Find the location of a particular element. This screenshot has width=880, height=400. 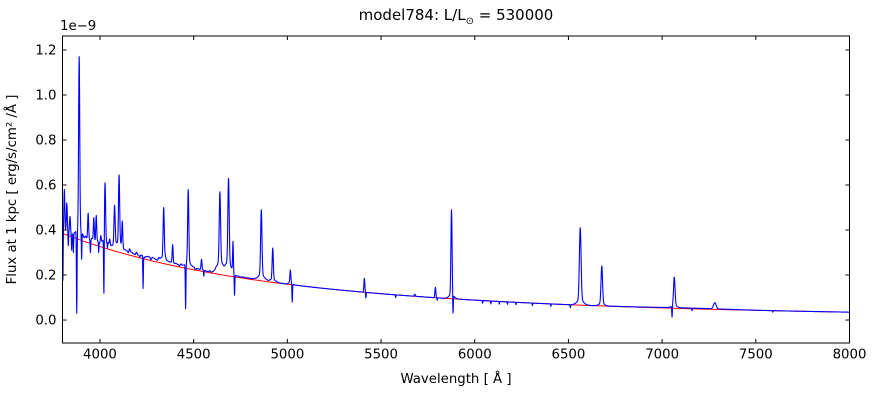

x-tick-label: 6000 is located at coordinates (475, 355).